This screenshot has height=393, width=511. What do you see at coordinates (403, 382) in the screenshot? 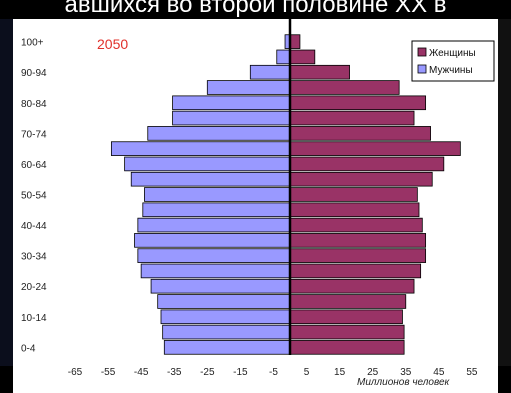
I see `x-axis-label: Миллионов человек` at bounding box center [403, 382].